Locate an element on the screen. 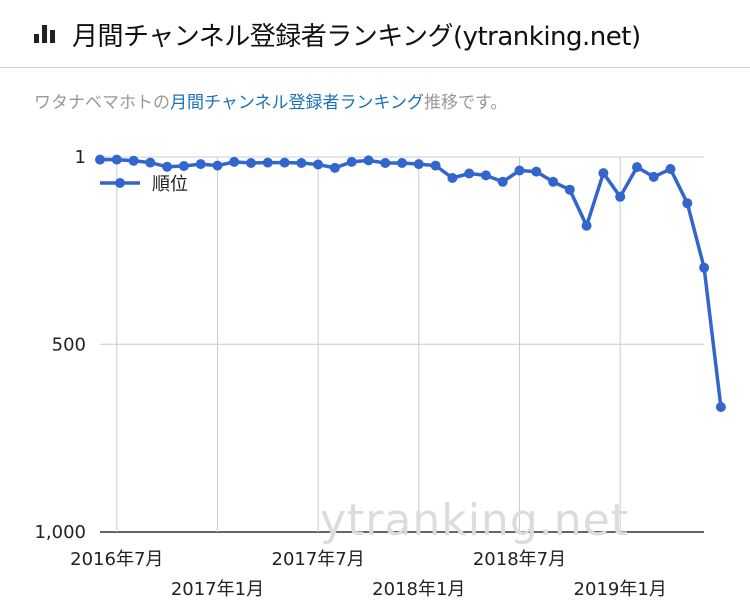 The height and width of the screenshot is (615, 750). ranking-link: 月間チャンネル登録者ランキング is located at coordinates (297, 103).